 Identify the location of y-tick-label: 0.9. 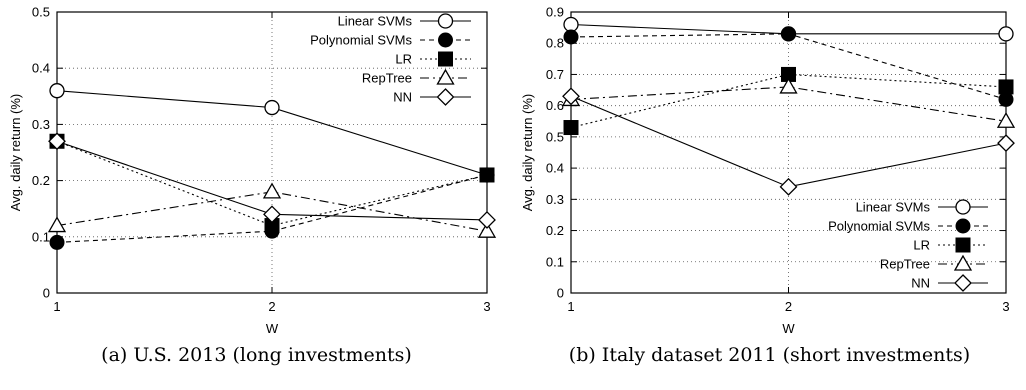
(555, 12).